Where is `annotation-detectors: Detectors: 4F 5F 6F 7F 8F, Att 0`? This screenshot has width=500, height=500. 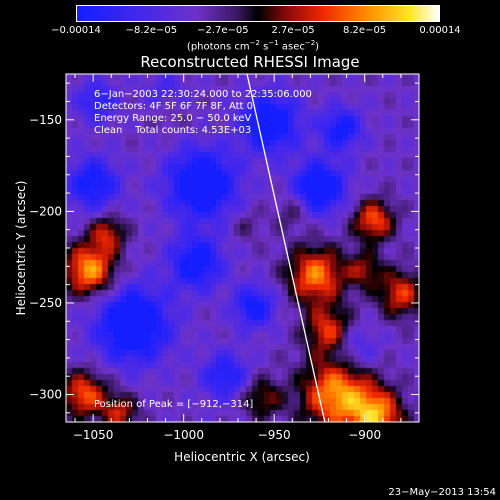 annotation-detectors: Detectors: 4F 5F 6F 7F 8F, Att 0 is located at coordinates (173, 106).